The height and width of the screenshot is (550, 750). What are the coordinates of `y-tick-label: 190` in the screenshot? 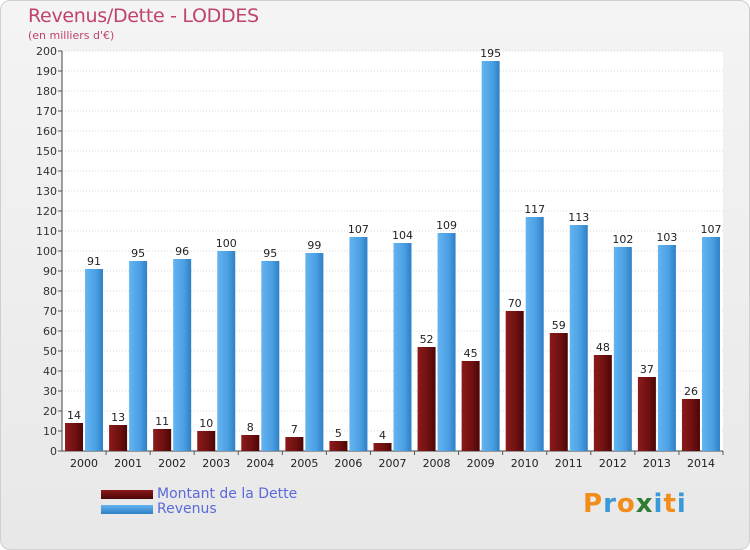 It's located at (46, 71).